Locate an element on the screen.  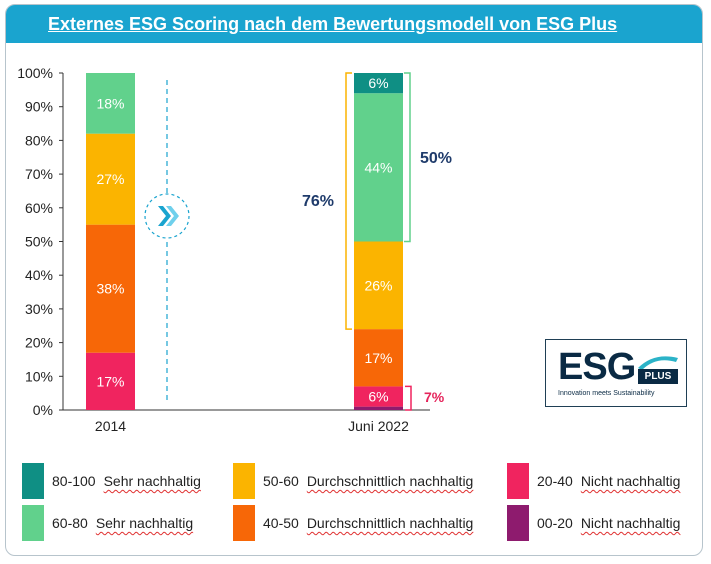
data-label: 44% is located at coordinates (378, 167).